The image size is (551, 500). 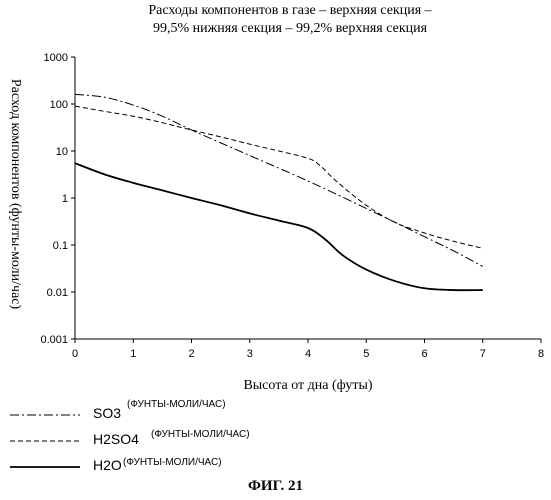 What do you see at coordinates (56, 58) in the screenshot?
I see `y-tick-label: 1000` at bounding box center [56, 58].